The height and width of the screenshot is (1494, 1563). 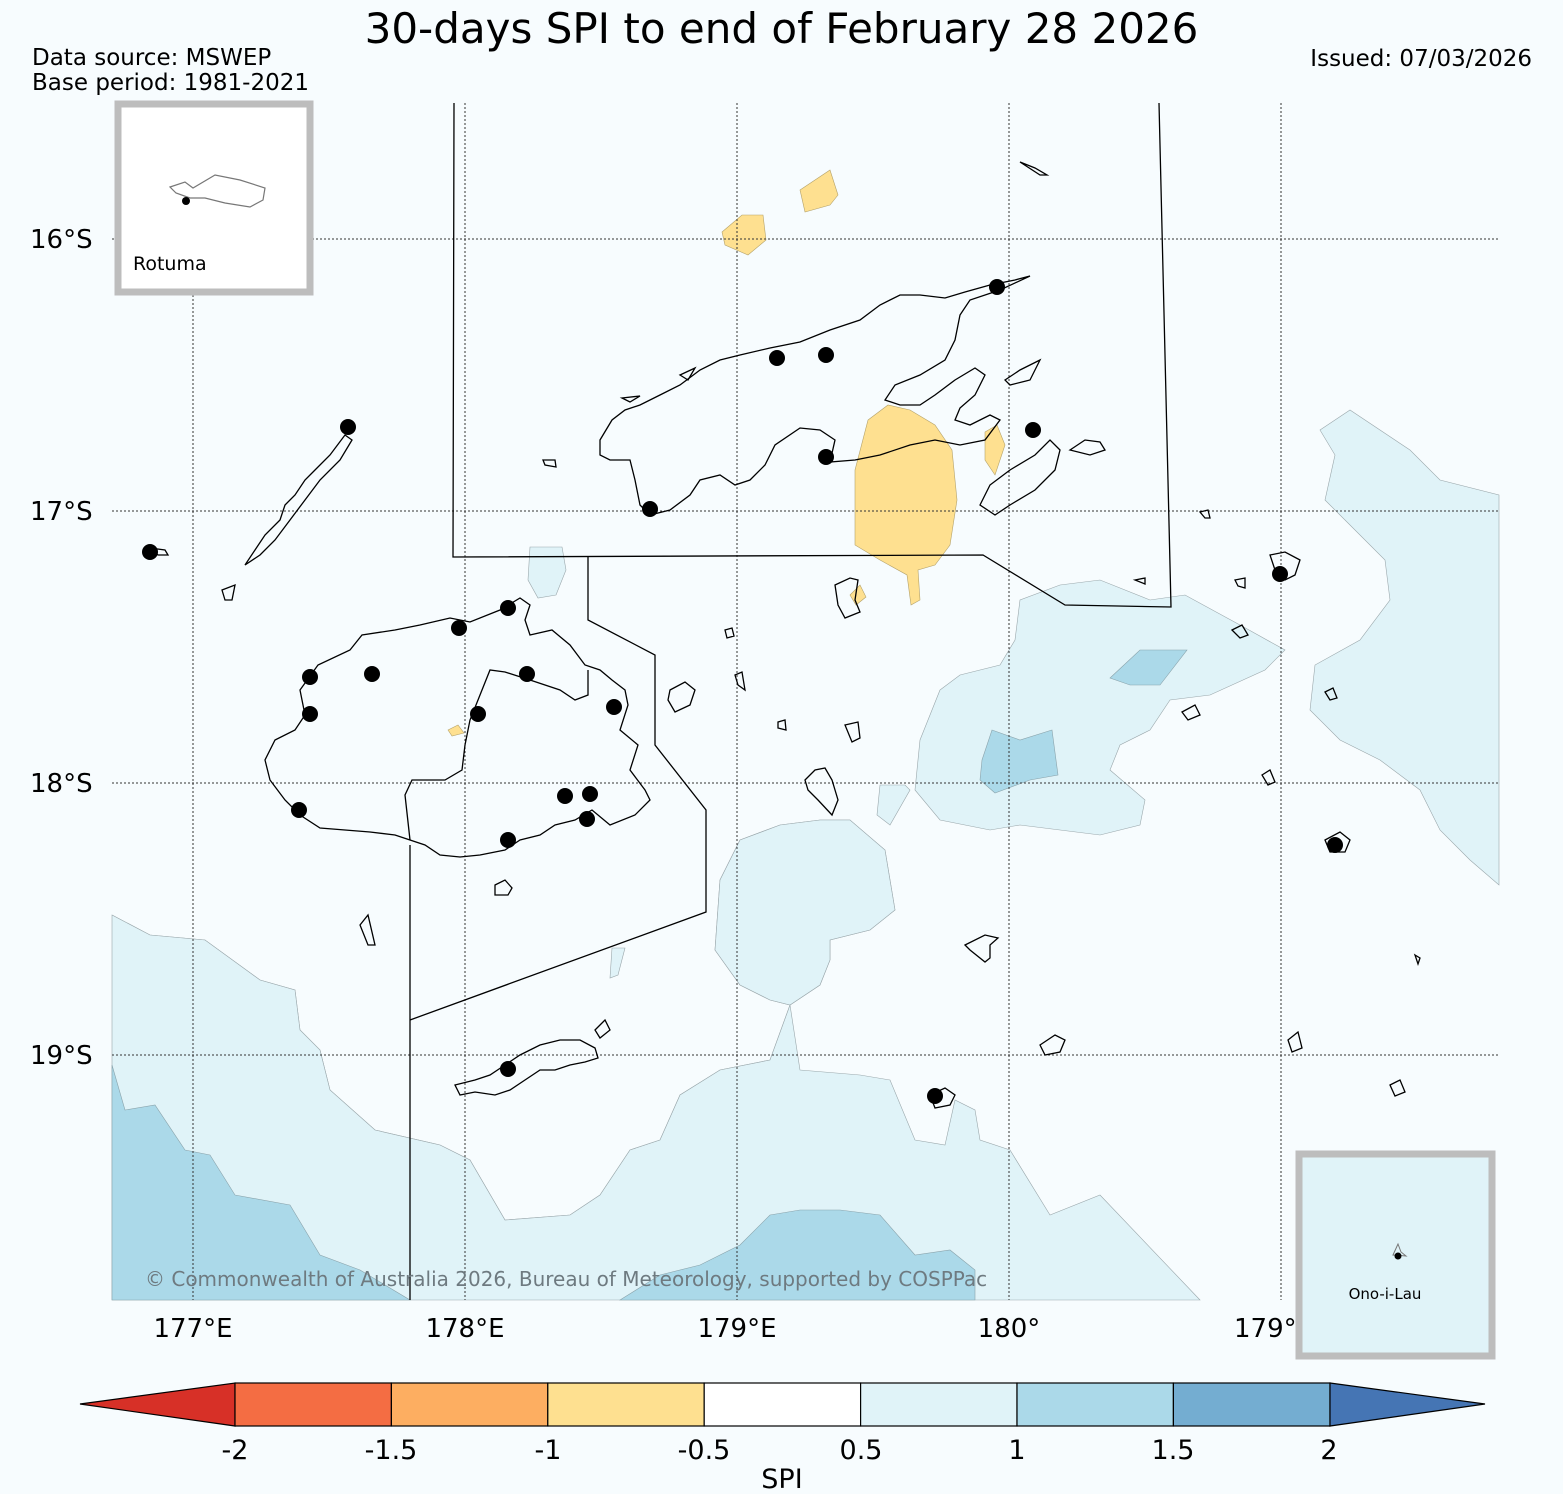 I want to click on boundary-western-eastern, so click(x=558, y=789).